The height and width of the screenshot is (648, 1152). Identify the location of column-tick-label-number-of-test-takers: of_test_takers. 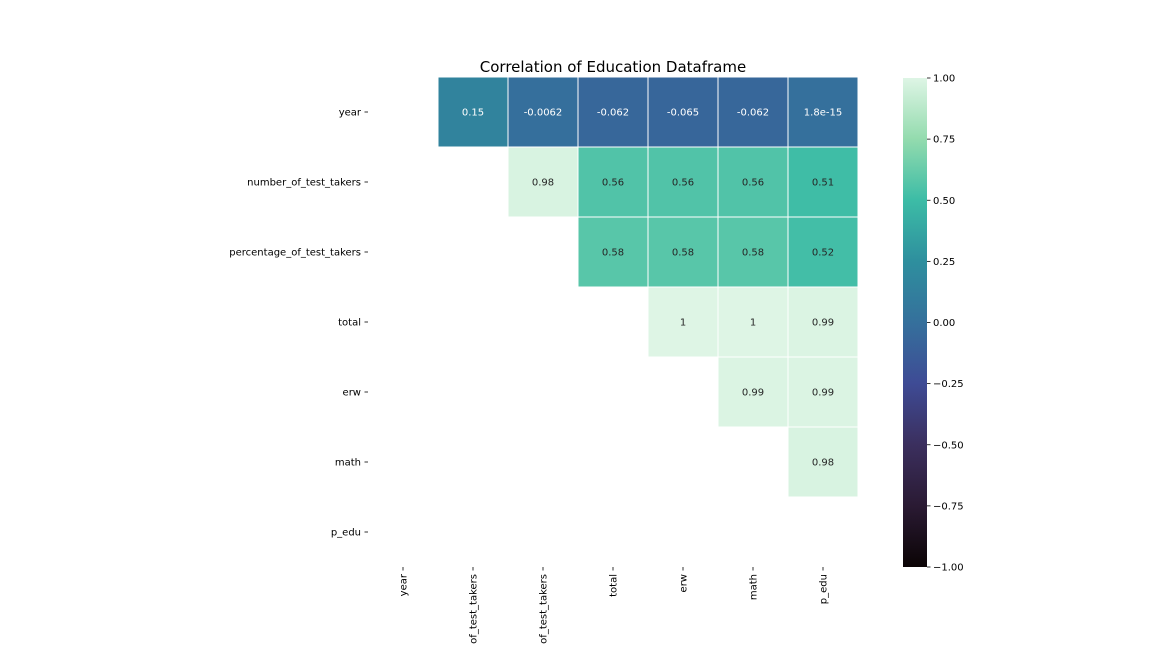
(474, 609).